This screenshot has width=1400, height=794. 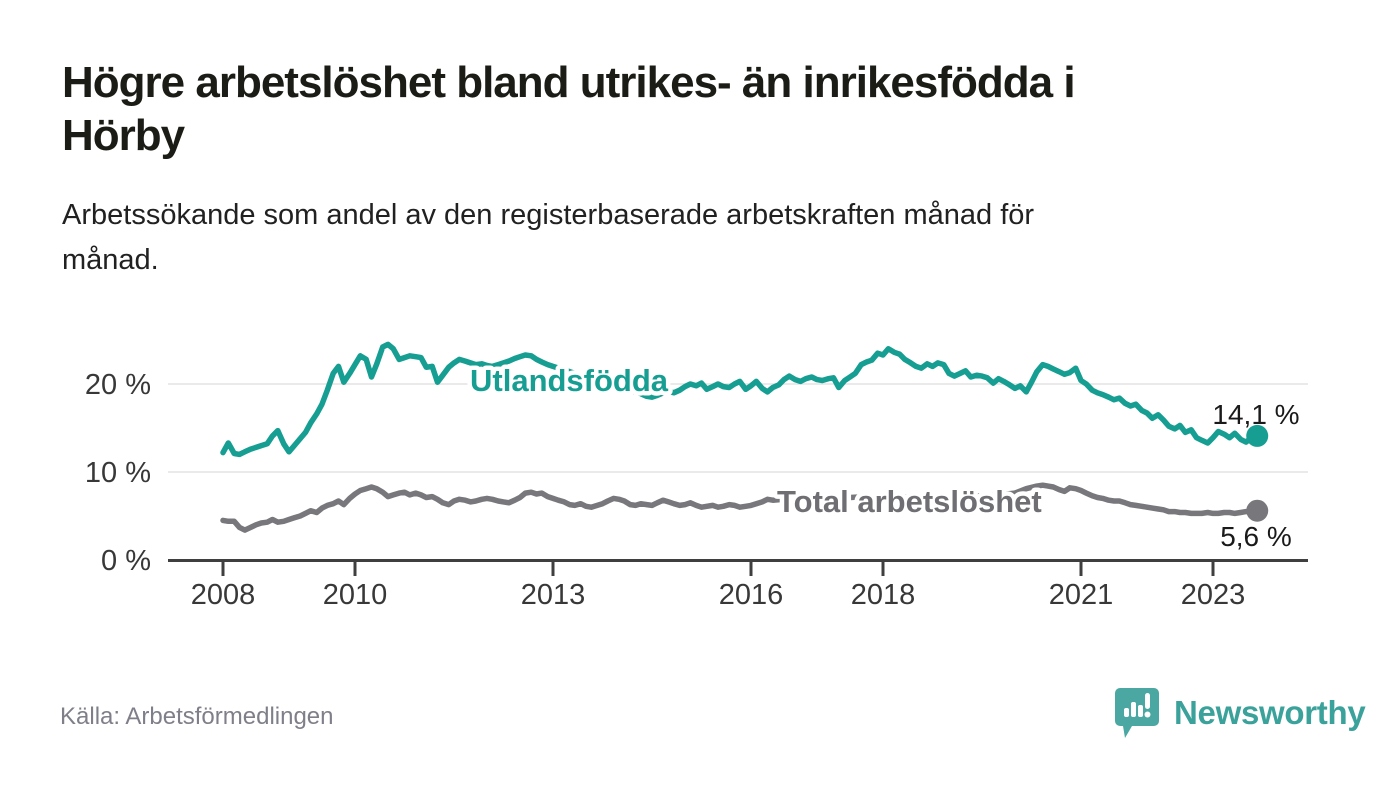 I want to click on x-axis-label-2018: 2018, so click(x=883, y=595).